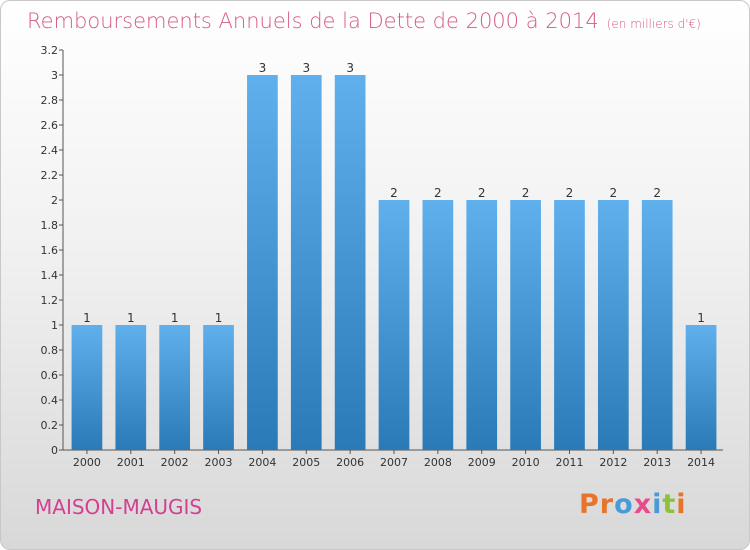  I want to click on proxiti-logo: Proxiti, so click(633, 504).